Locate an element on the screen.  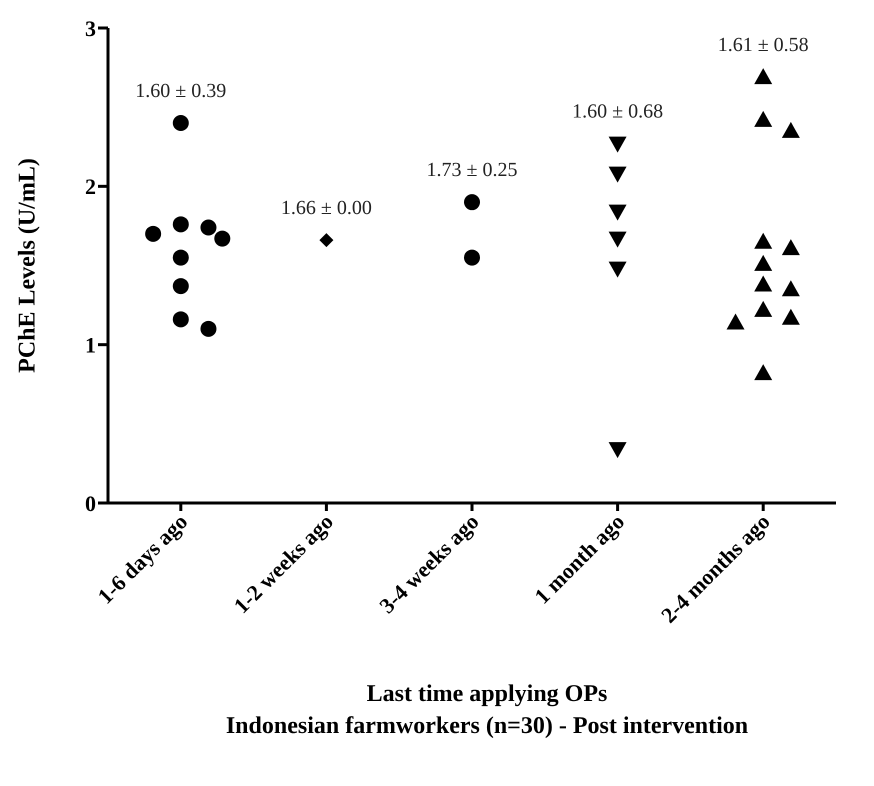
y-tick-label: 0 is located at coordinates (90, 503).